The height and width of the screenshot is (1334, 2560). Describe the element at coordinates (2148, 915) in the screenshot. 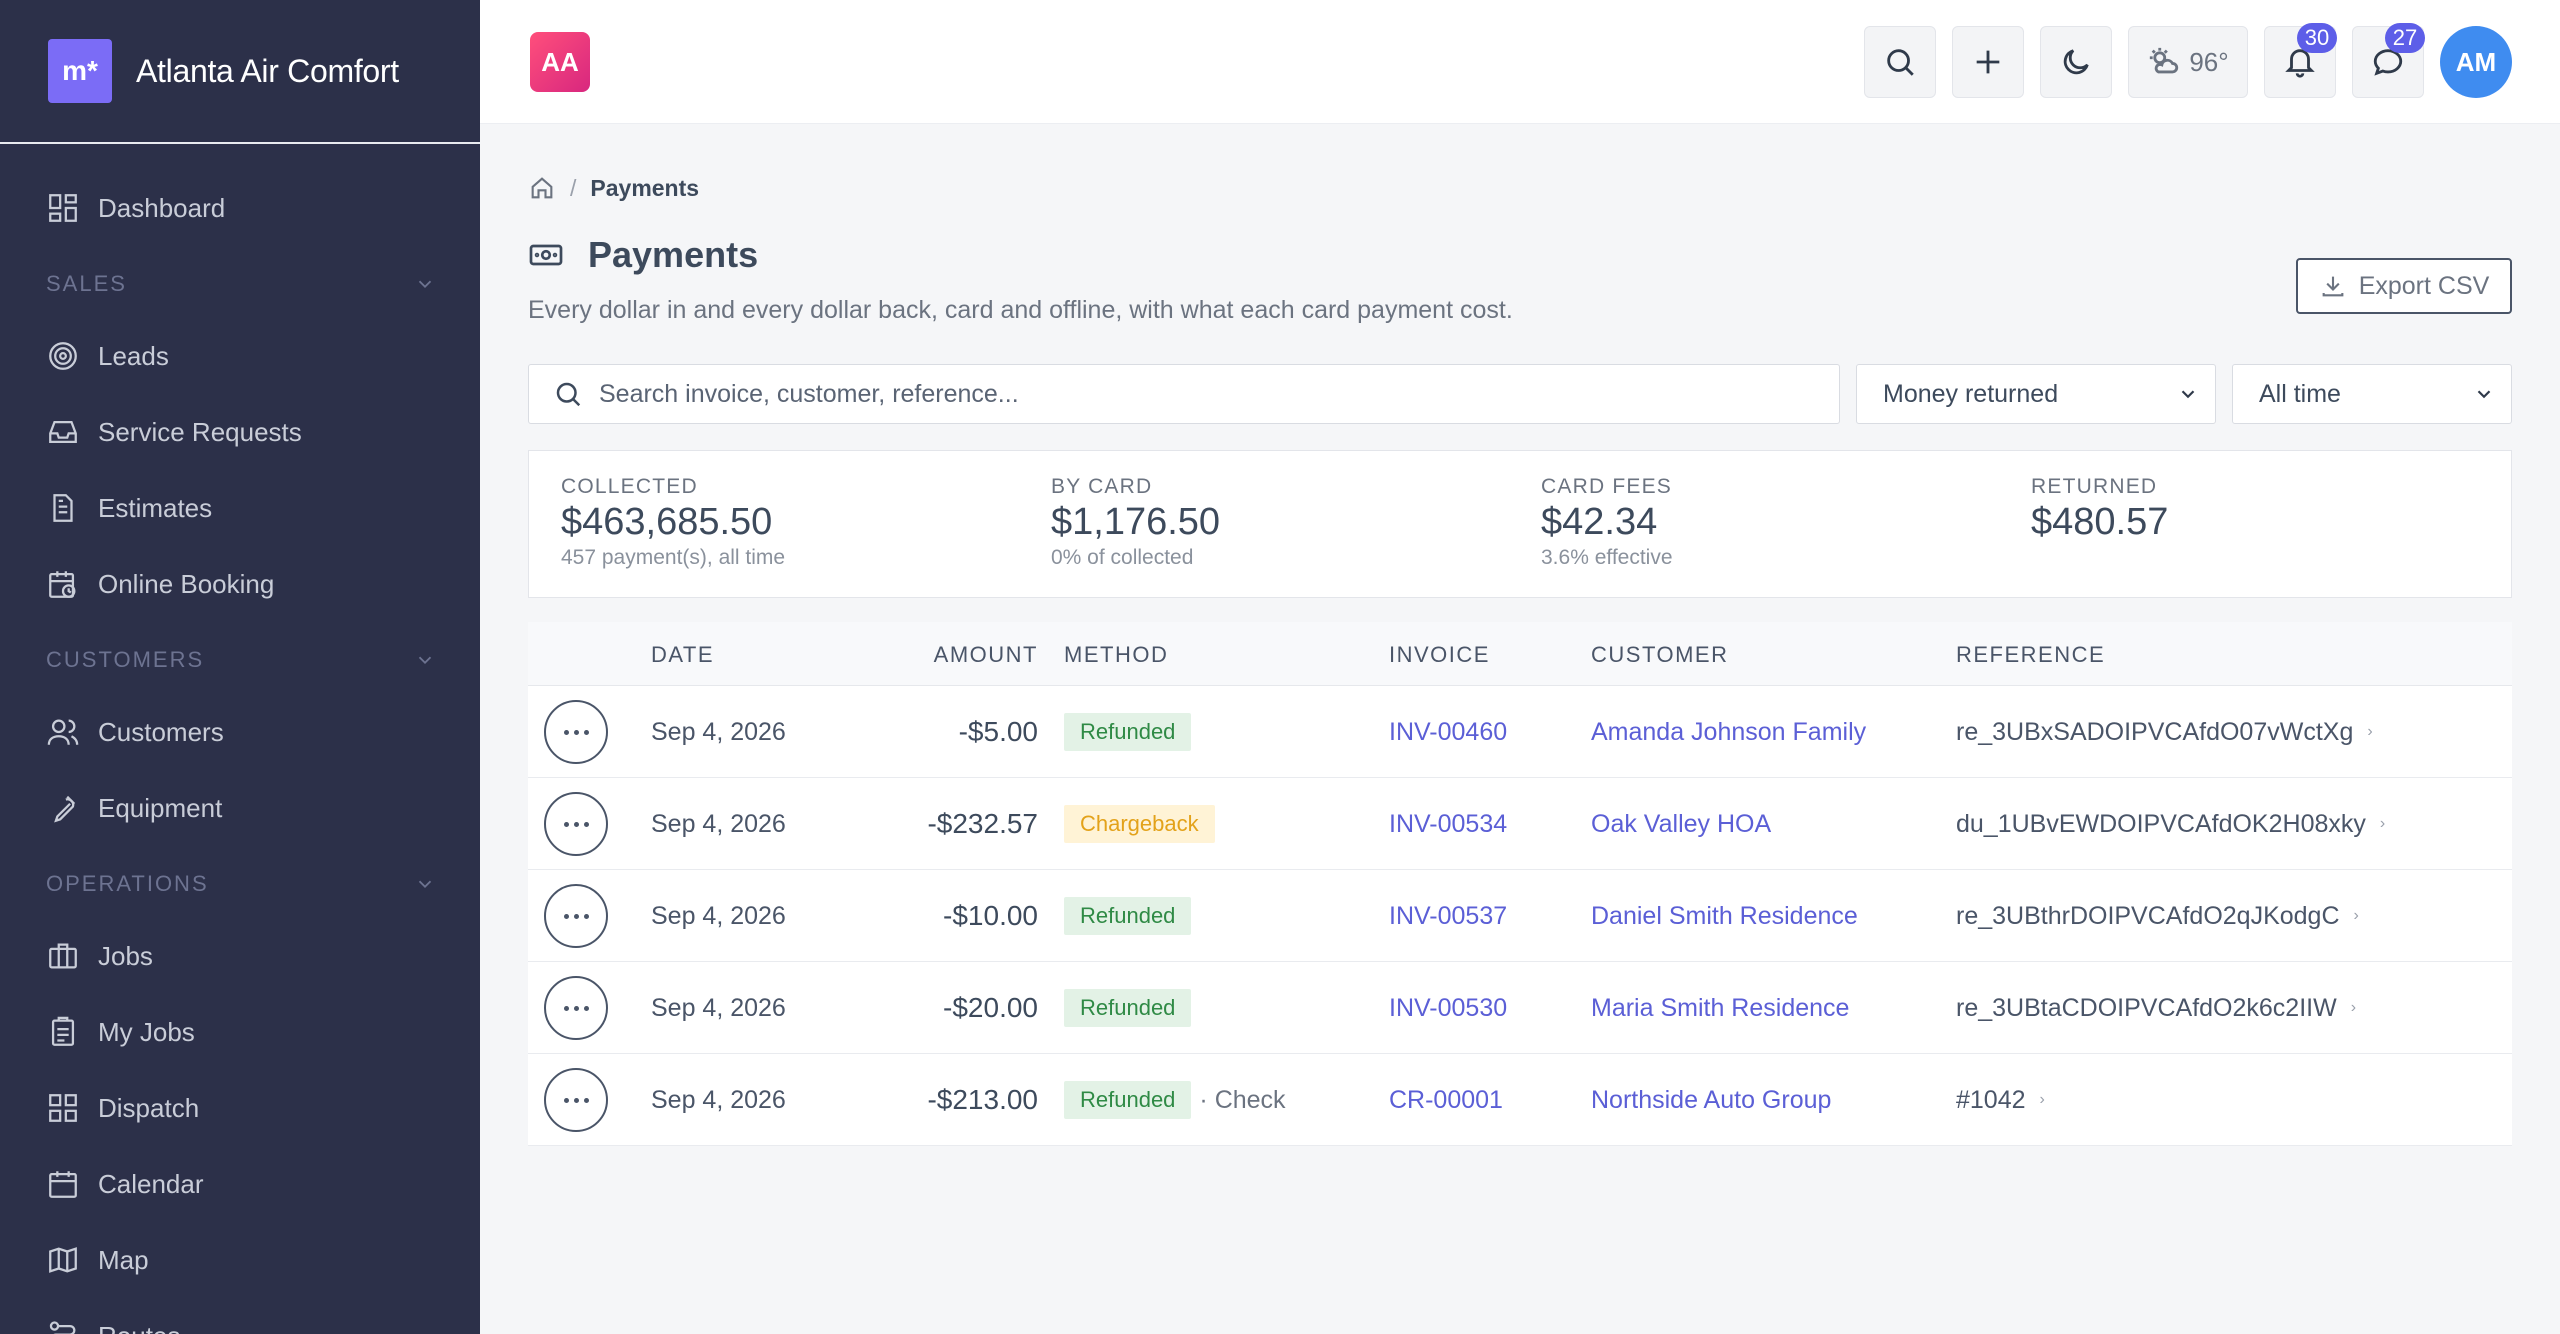

I see `reference-text: re_3UBthrDOIPVCAfdO2qJKodgC` at that location.